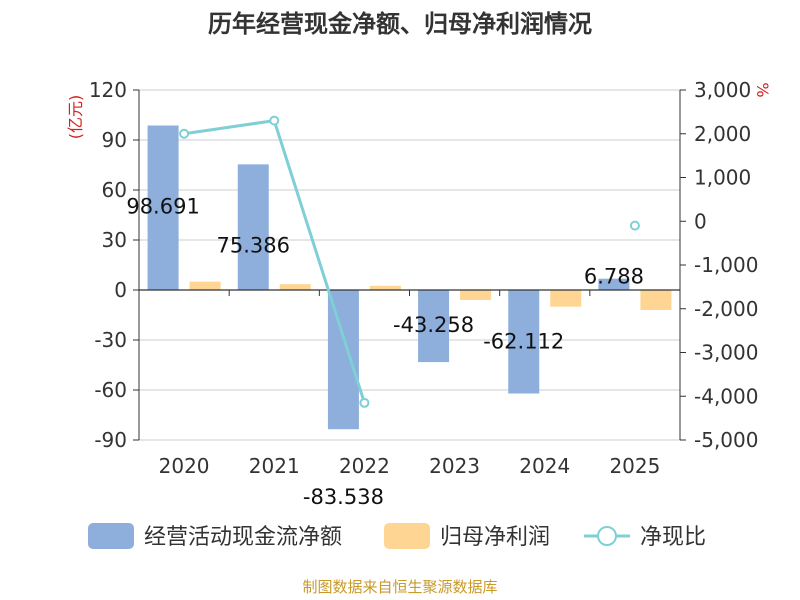  I want to click on bar-cashflow-2022, so click(343, 360).